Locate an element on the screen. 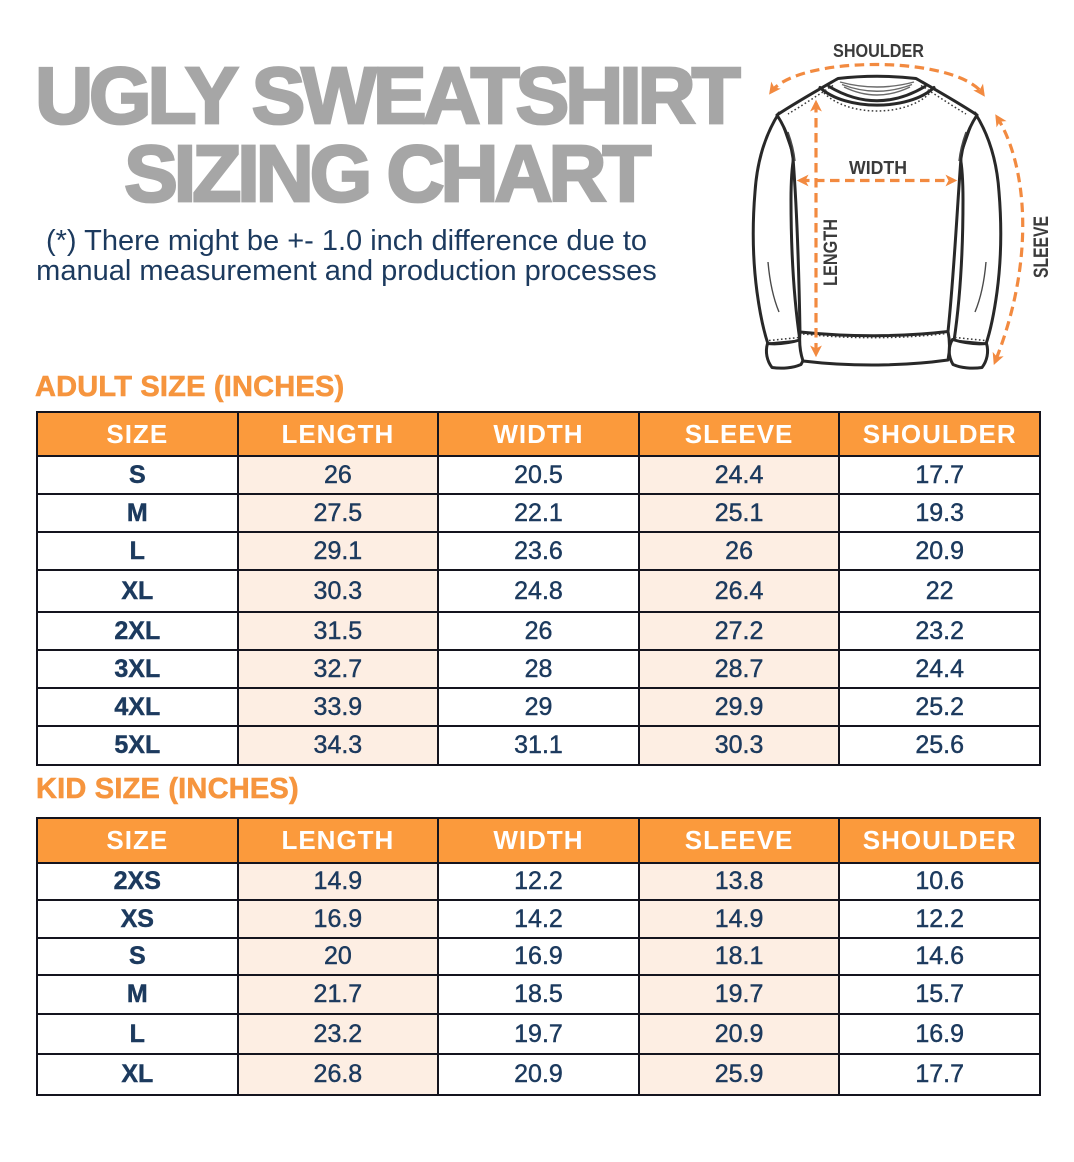  svg-text: SLEEVE is located at coordinates (1041, 247).